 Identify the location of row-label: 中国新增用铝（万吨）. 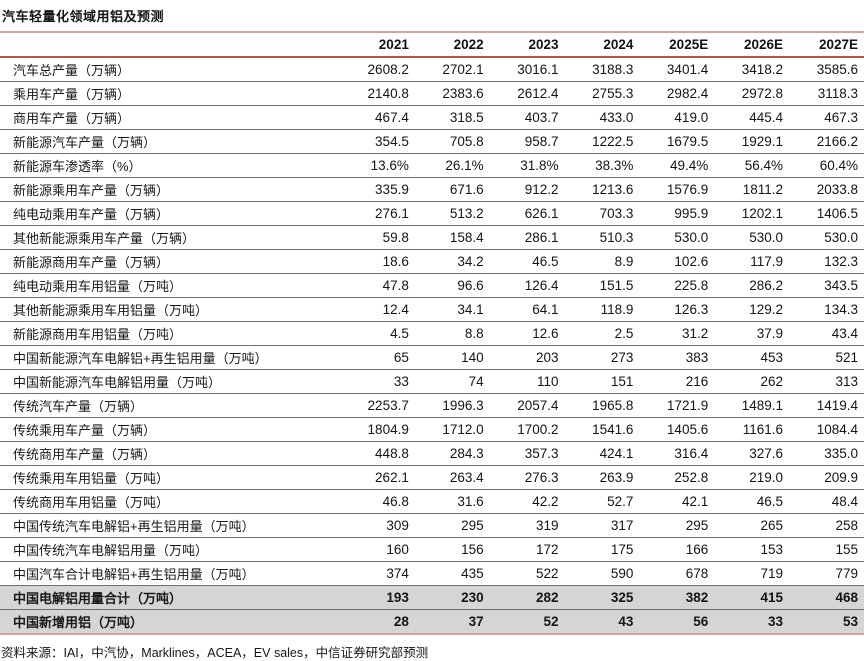
(78, 622).